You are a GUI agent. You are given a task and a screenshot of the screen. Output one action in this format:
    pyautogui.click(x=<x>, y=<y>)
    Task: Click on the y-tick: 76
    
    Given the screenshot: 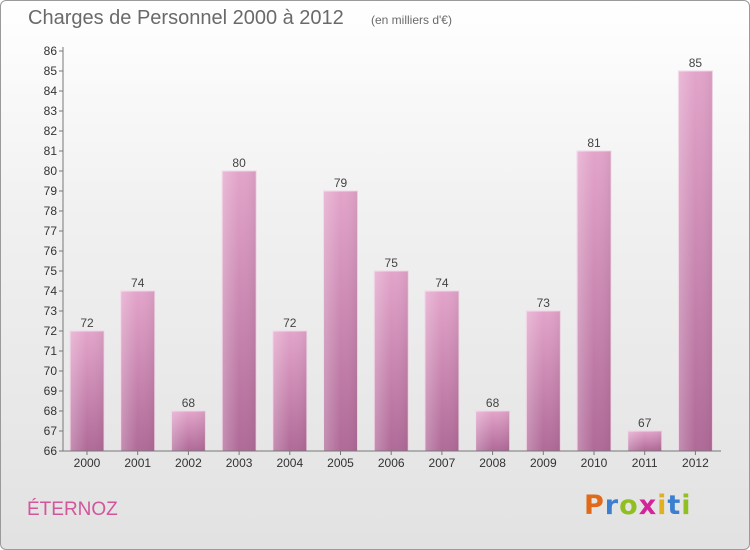 What is the action you would take?
    pyautogui.click(x=53, y=251)
    